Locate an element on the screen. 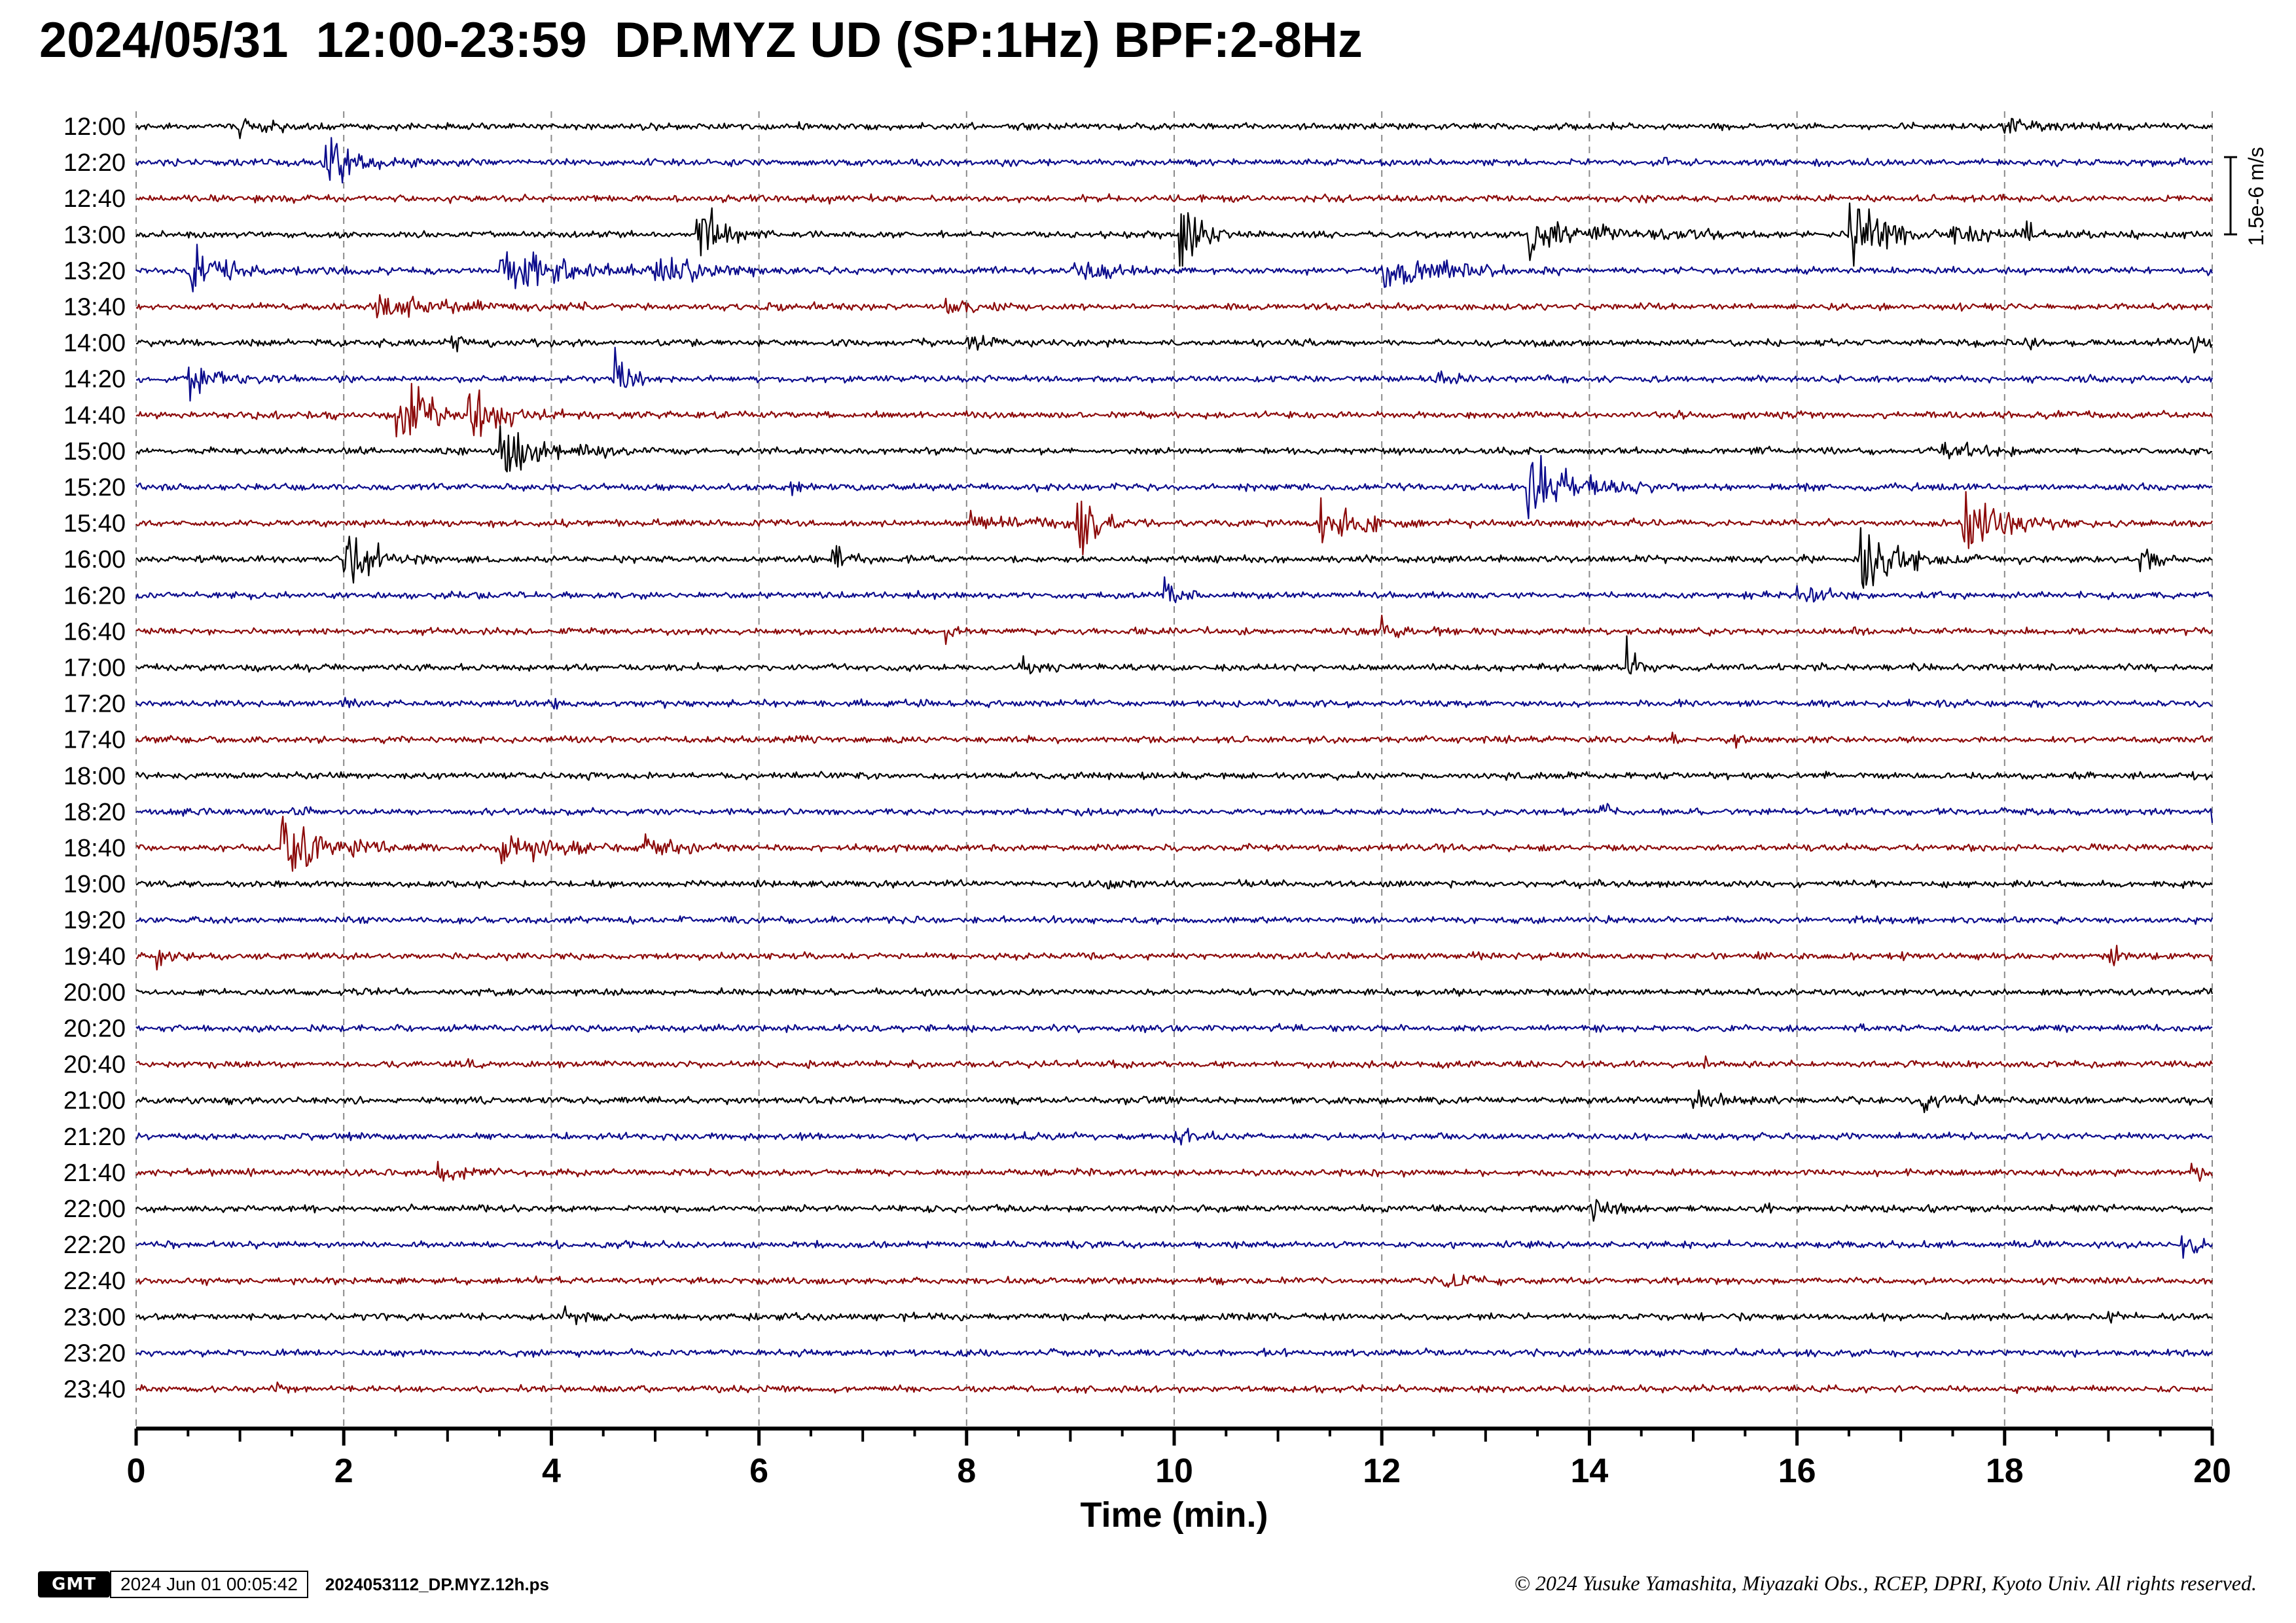  x-tick-label: 6 is located at coordinates (758, 1471).